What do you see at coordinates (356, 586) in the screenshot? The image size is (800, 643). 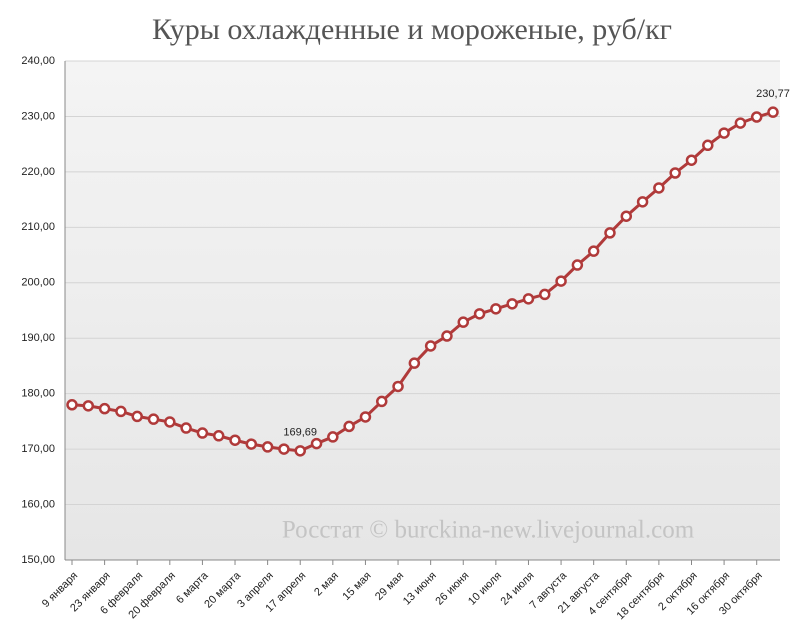 I see `x-tick-label: 15 мая` at bounding box center [356, 586].